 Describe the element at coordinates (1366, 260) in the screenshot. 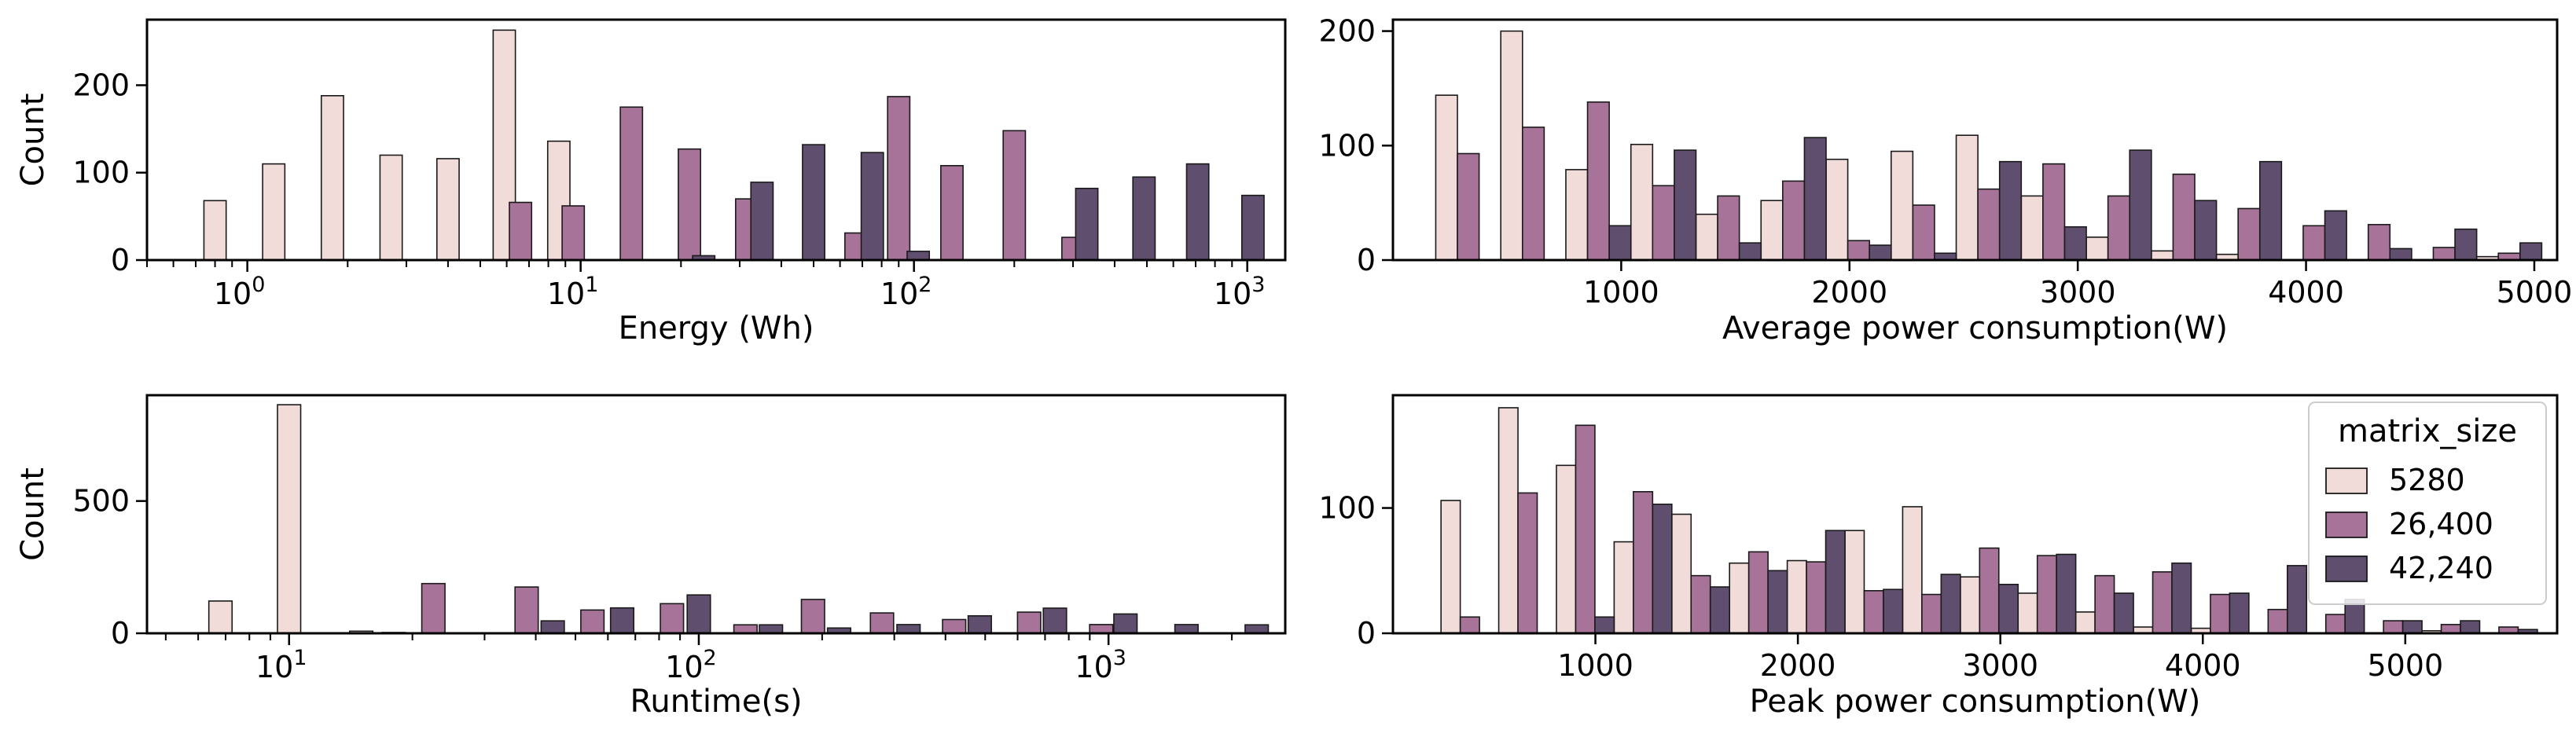

I see `avgpower-ytick-label-0: 0` at that location.